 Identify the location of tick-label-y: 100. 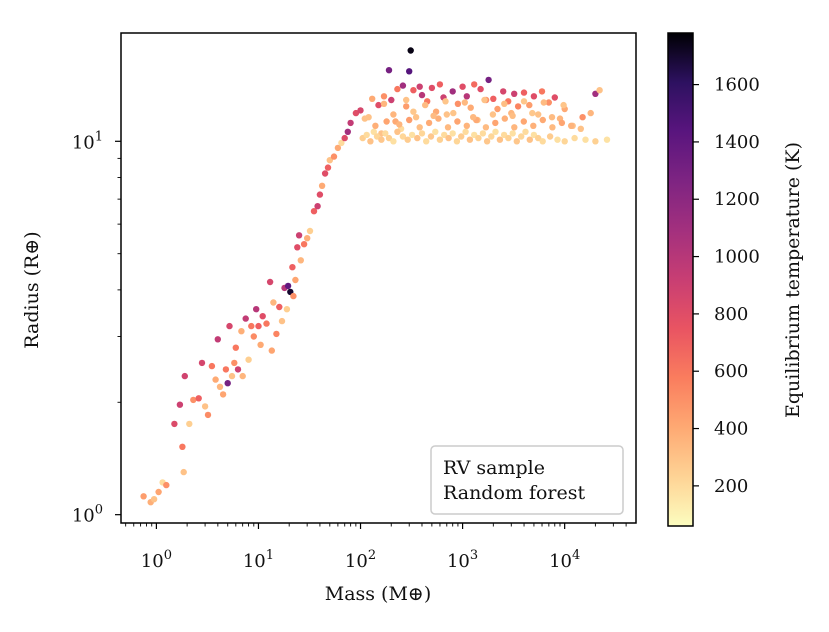
(87, 515).